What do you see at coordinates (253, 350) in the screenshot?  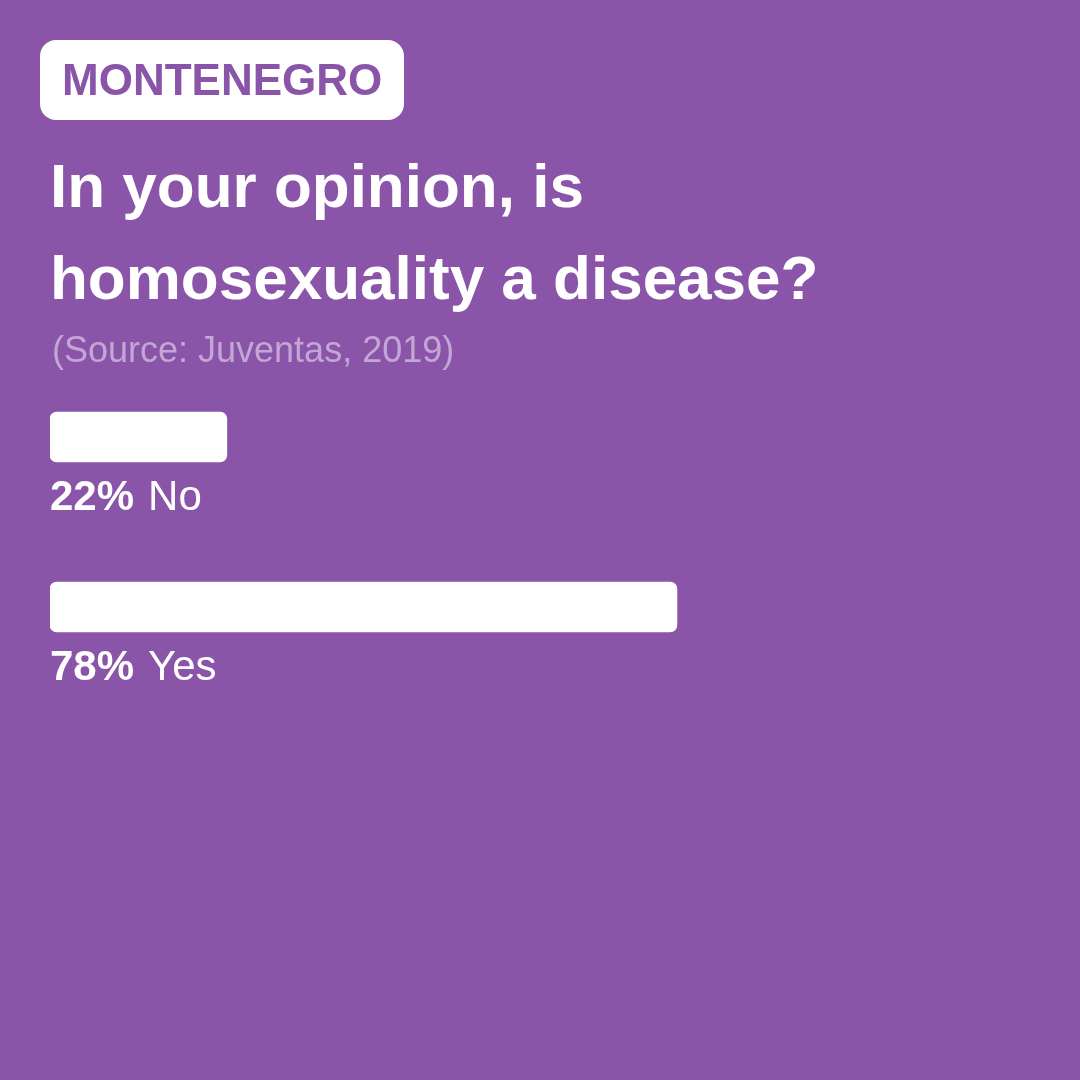 I see `text: (Source: Juventas, 2019)` at bounding box center [253, 350].